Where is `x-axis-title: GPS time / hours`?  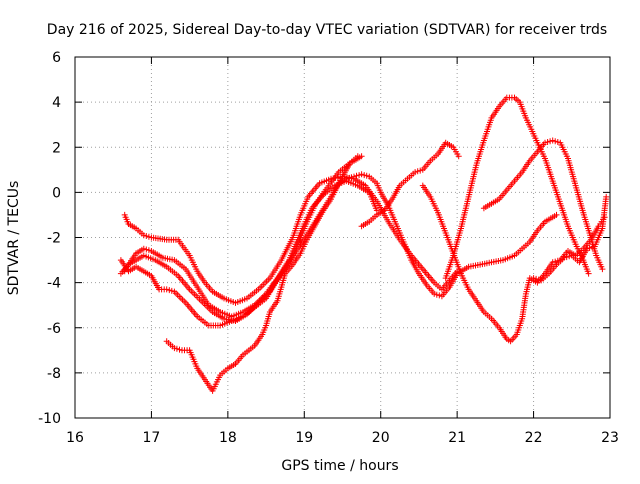 x-axis-title: GPS time / hours is located at coordinates (339, 466).